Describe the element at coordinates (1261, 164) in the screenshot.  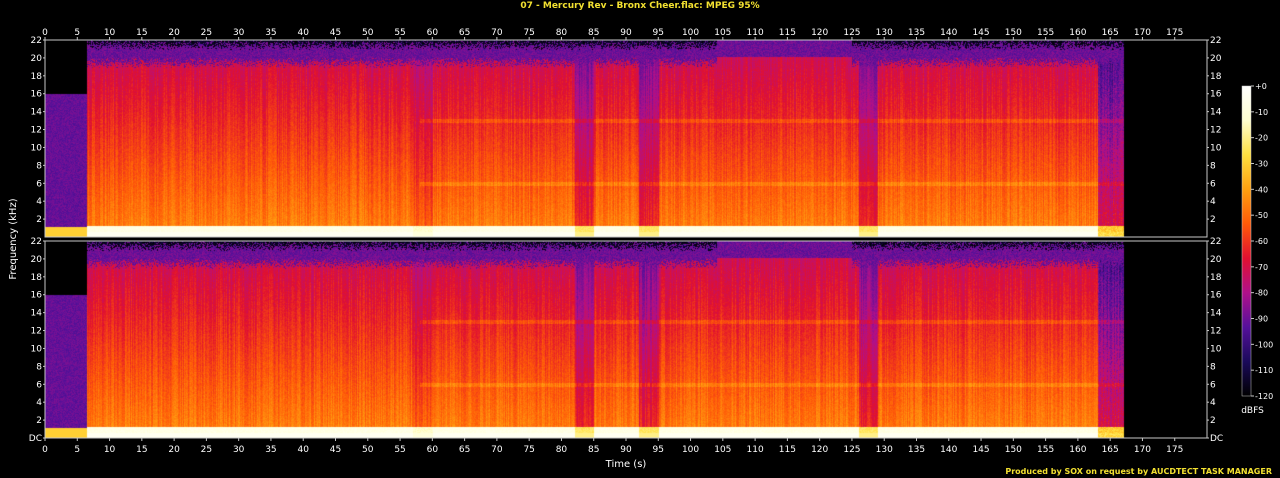
I see `colorbar-tick-label: -30` at that location.